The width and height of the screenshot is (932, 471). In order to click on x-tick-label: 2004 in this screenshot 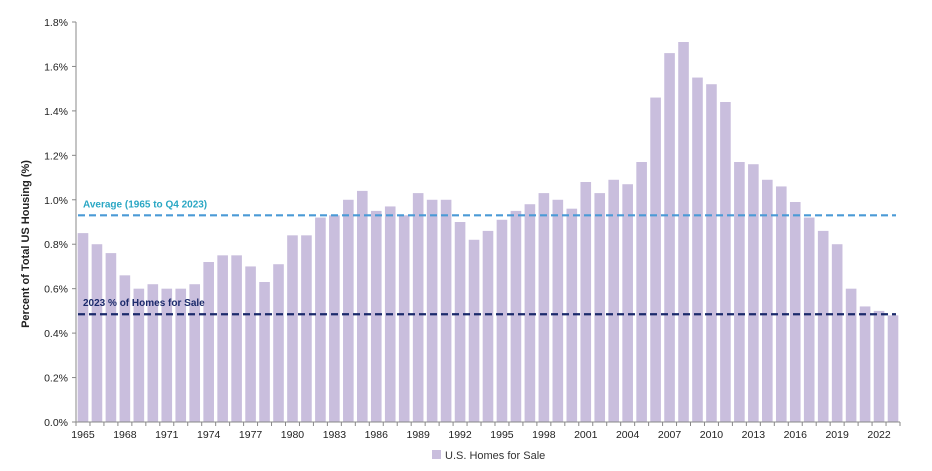, I will do `click(628, 435)`.